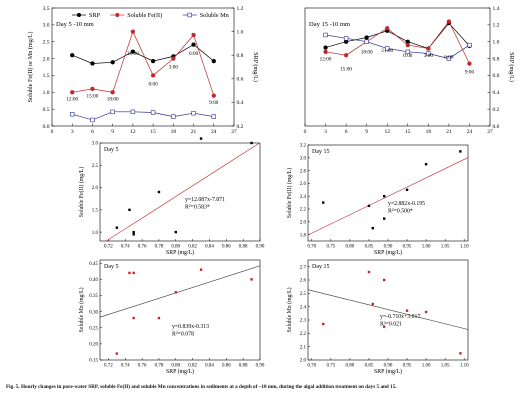  What do you see at coordinates (496, 110) in the screenshot?
I see `p2-right-tick-label: 0.2` at bounding box center [496, 110].